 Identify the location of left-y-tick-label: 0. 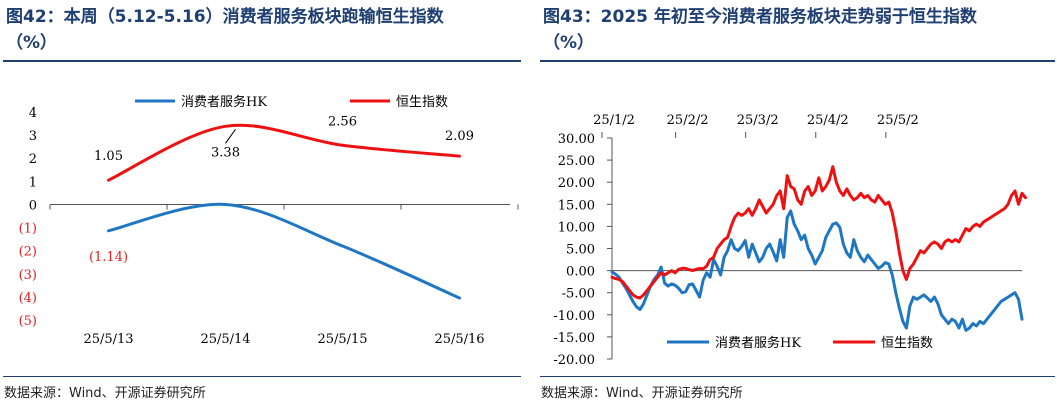
(33, 205).